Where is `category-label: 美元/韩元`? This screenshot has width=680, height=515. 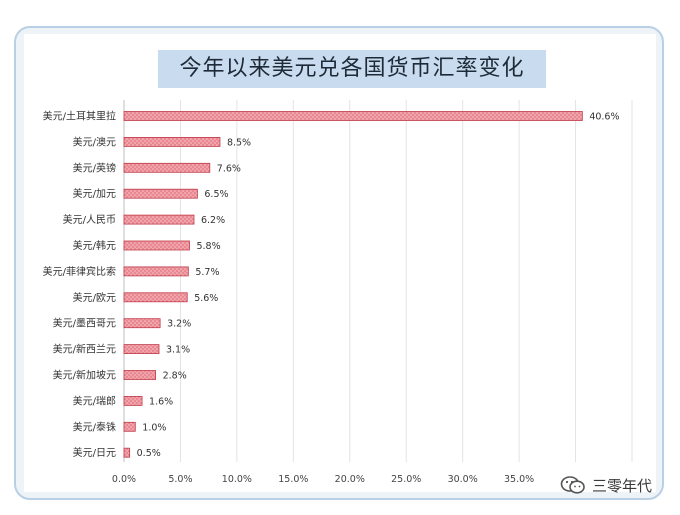 category-label: 美元/韩元 is located at coordinates (94, 245).